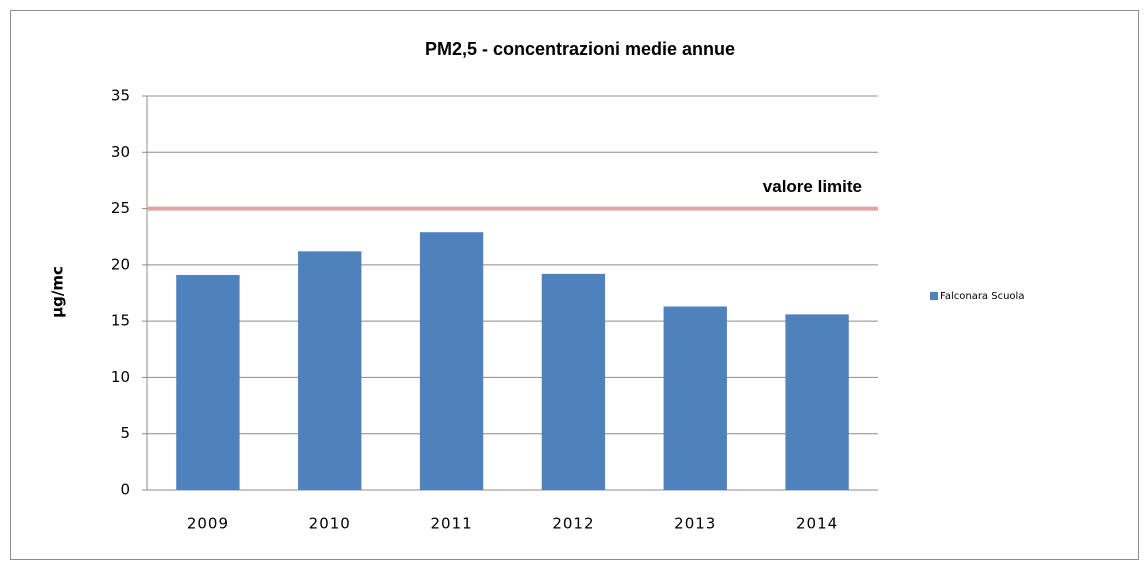  What do you see at coordinates (58, 292) in the screenshot?
I see `y-axis-label: µg/mc` at bounding box center [58, 292].